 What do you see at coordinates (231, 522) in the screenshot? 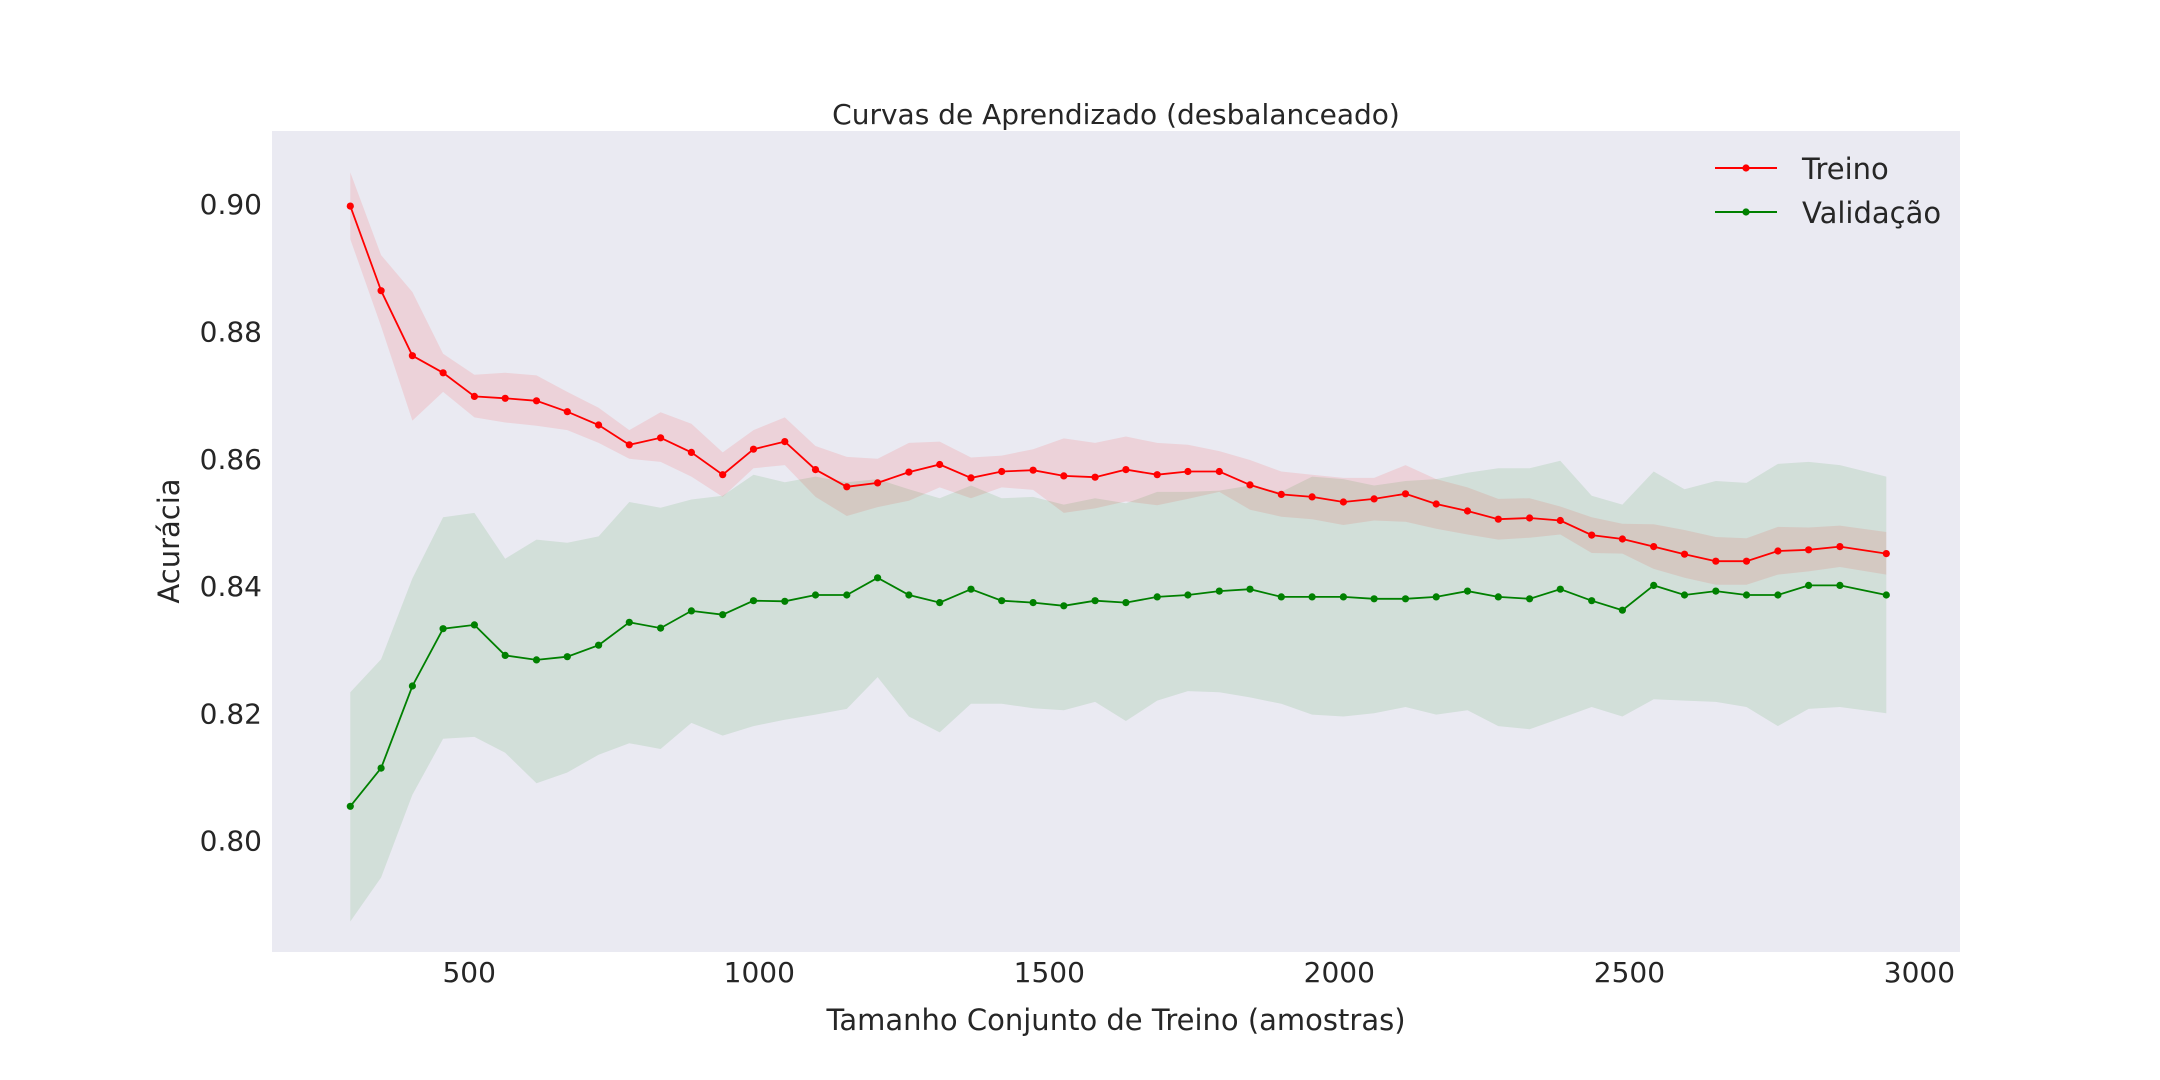
I see `y-axis-ticks: 0.80 0.82 0.84 0.86 0.88 0.90` at bounding box center [231, 522].